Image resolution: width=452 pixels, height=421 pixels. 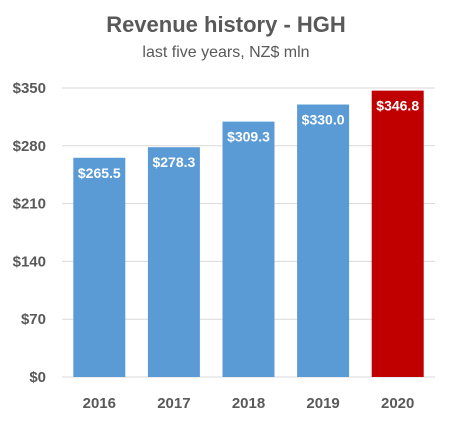 What do you see at coordinates (33, 319) in the screenshot?
I see `y-tick-label: $70` at bounding box center [33, 319].